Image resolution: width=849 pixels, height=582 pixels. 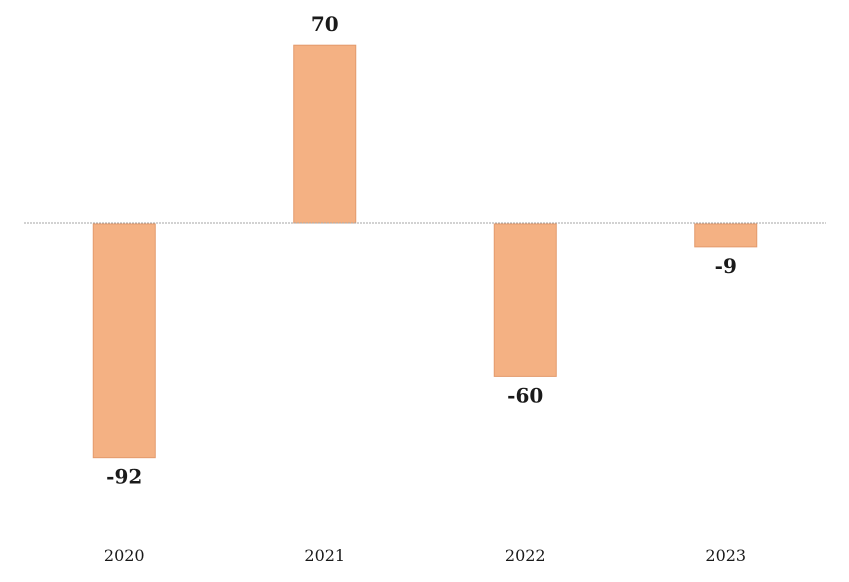 What do you see at coordinates (726, 266) in the screenshot?
I see `data-label-2023: -9` at bounding box center [726, 266].